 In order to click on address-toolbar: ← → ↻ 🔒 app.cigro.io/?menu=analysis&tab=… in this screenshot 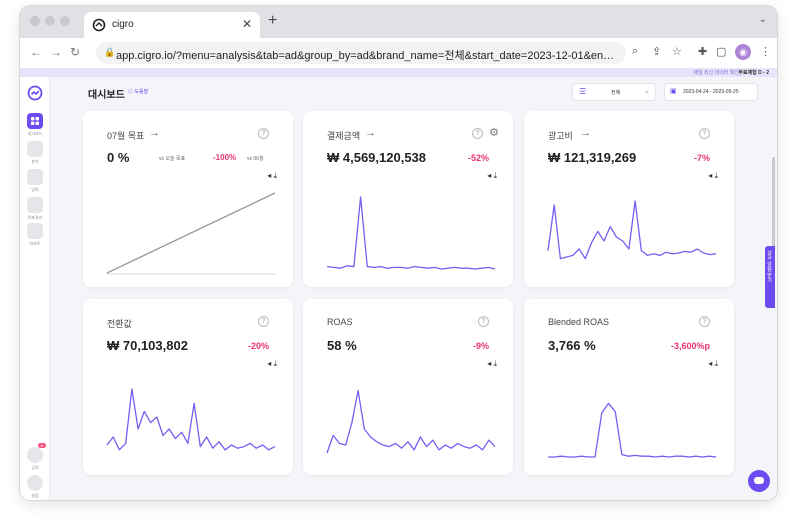, I will do `click(398, 53)`.